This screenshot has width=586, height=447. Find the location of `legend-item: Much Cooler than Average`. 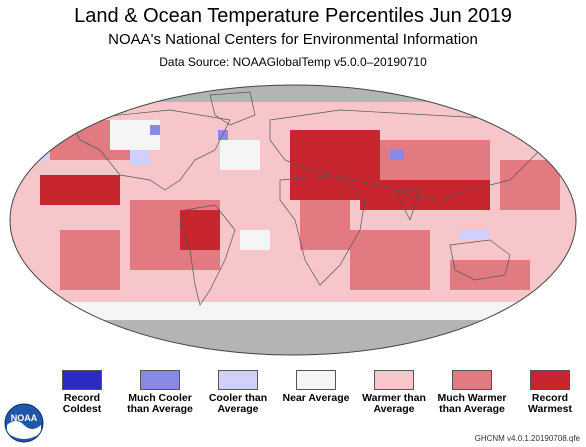

legend-item: Much Cooler than Average is located at coordinates (160, 392).